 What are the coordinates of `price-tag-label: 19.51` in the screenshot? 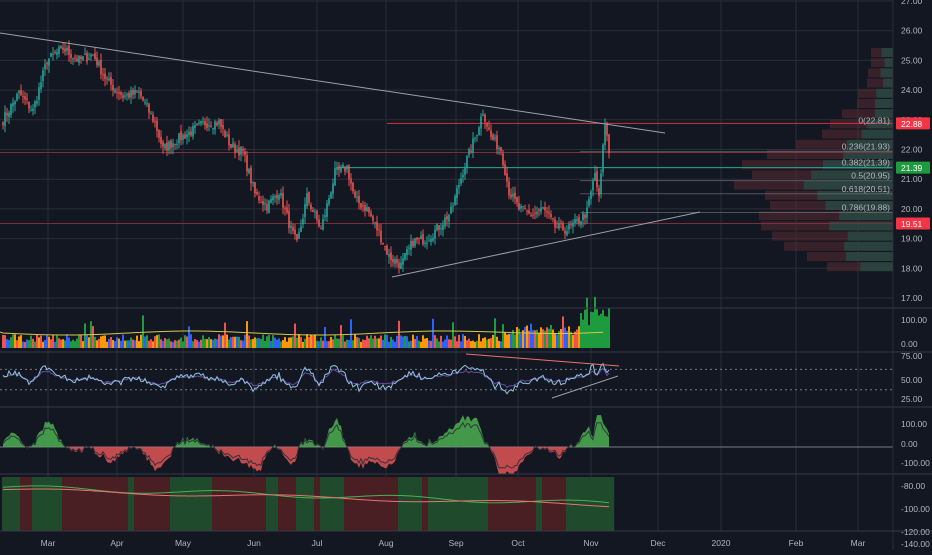 It's located at (912, 224).